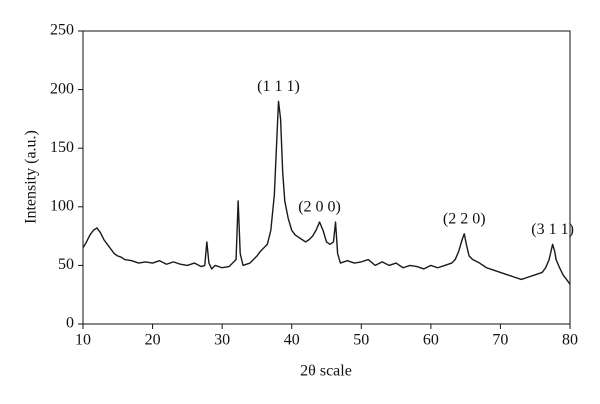 This screenshot has height=404, width=600. Describe the element at coordinates (66, 264) in the screenshot. I see `y-tick-label: 50` at that location.